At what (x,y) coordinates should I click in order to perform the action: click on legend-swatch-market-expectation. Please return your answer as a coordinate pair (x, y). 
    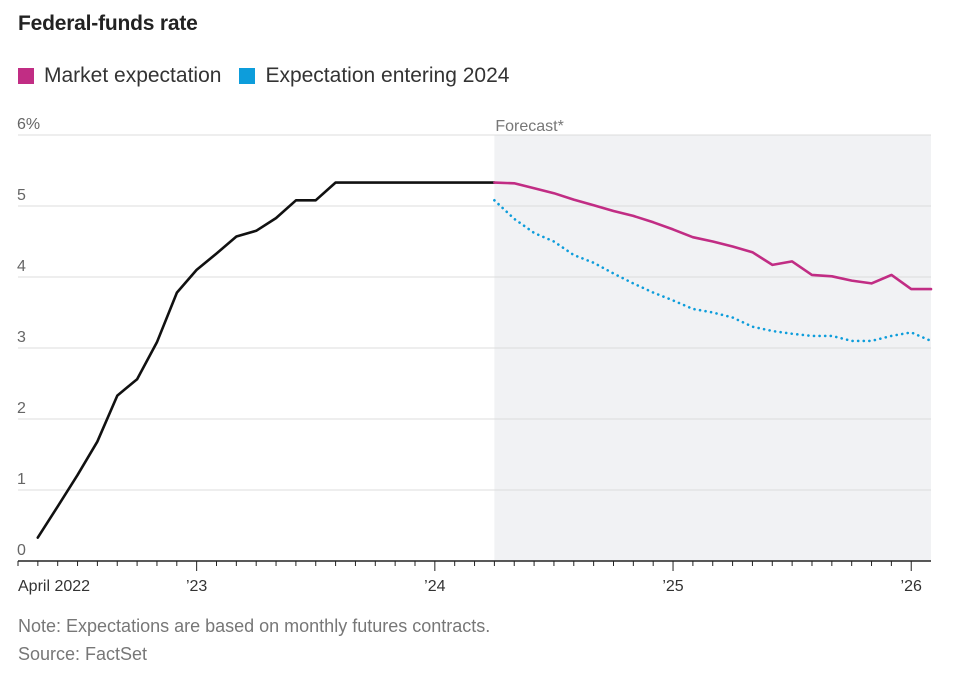
    Looking at the image, I should click on (26, 76).